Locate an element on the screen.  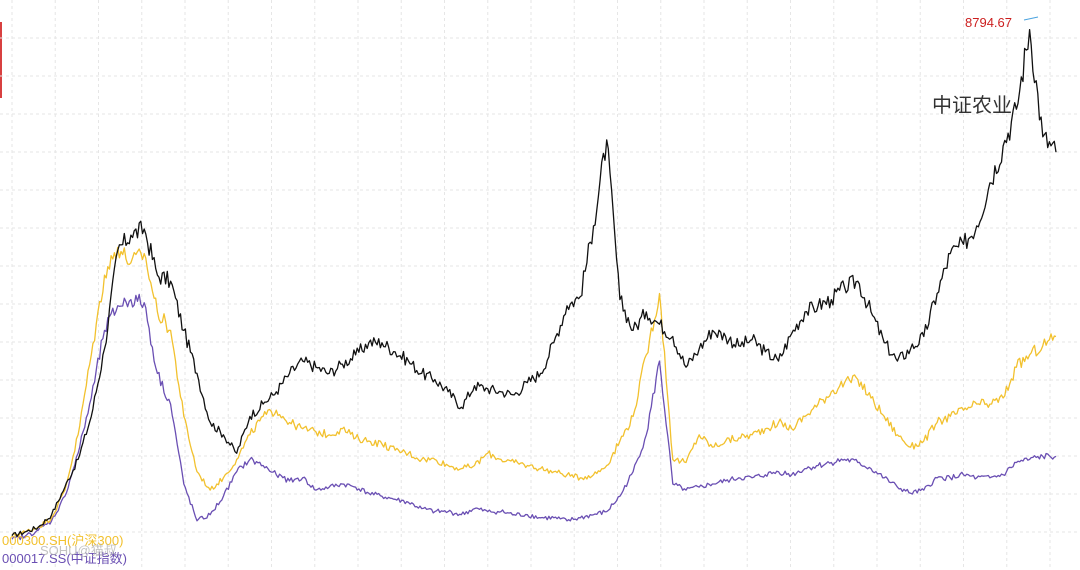
legend: 000300.SH(沪深300) 000017.SS(中证指数) SOHU@猫叔 is located at coordinates (64, 549).